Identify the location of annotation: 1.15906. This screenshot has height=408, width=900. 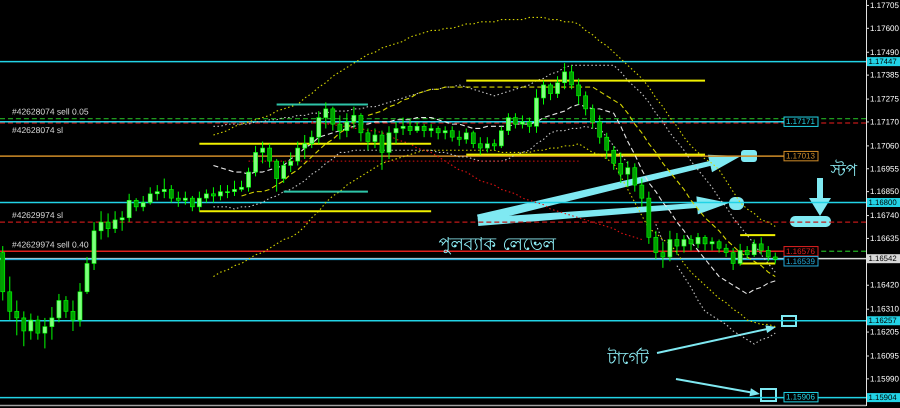
(801, 397).